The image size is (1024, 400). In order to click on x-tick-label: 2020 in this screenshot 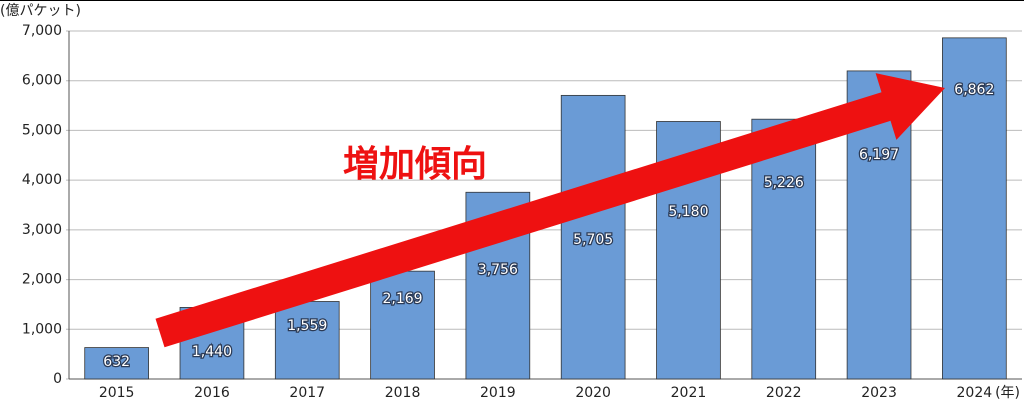, I will do `click(593, 392)`.